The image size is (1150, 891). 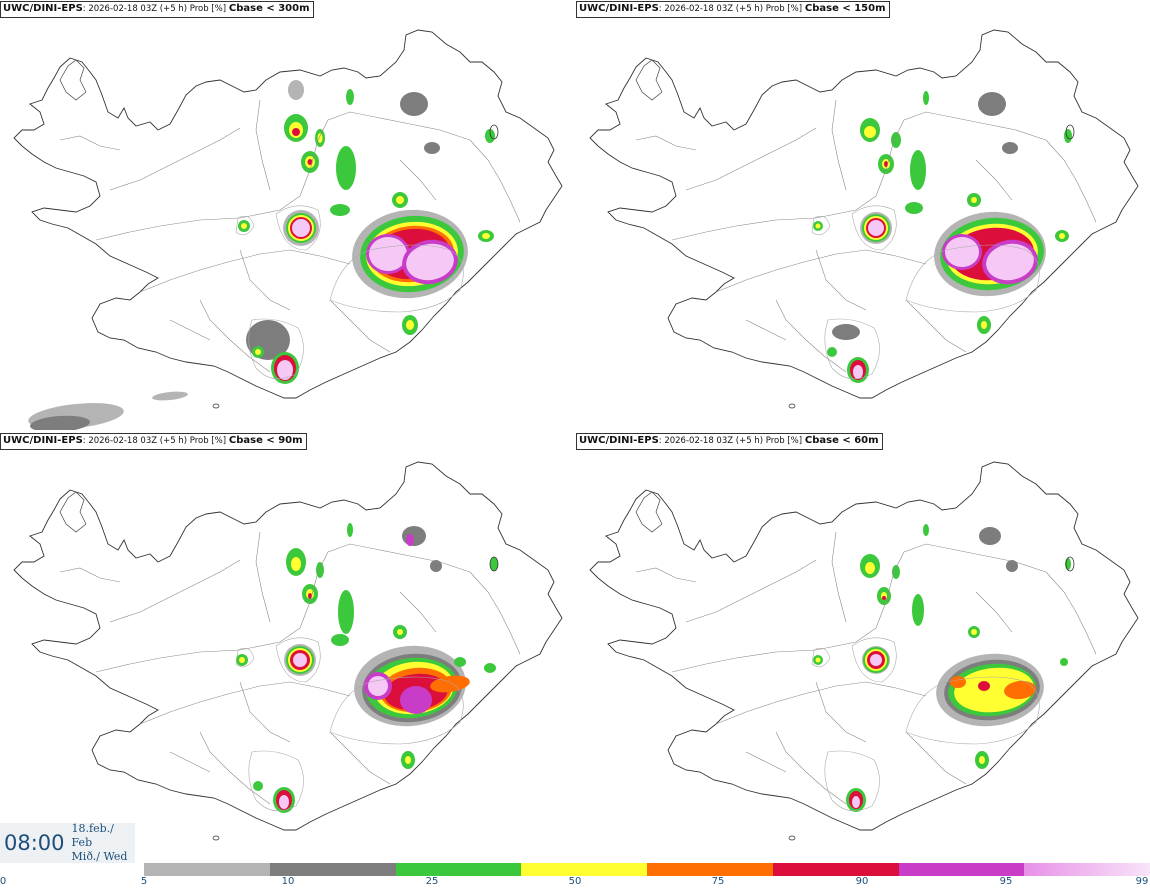 I want to click on colorbar-tick-label: 99, so click(x=1142, y=881).